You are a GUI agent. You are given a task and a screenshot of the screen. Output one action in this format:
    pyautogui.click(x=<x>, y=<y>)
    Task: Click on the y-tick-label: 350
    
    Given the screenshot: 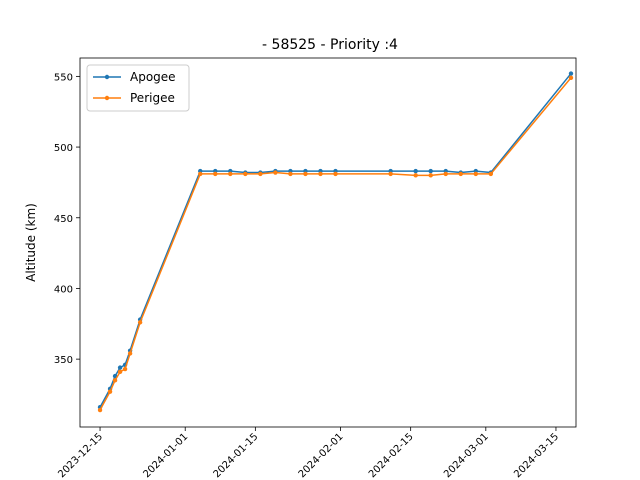 What is the action you would take?
    pyautogui.click(x=63, y=360)
    